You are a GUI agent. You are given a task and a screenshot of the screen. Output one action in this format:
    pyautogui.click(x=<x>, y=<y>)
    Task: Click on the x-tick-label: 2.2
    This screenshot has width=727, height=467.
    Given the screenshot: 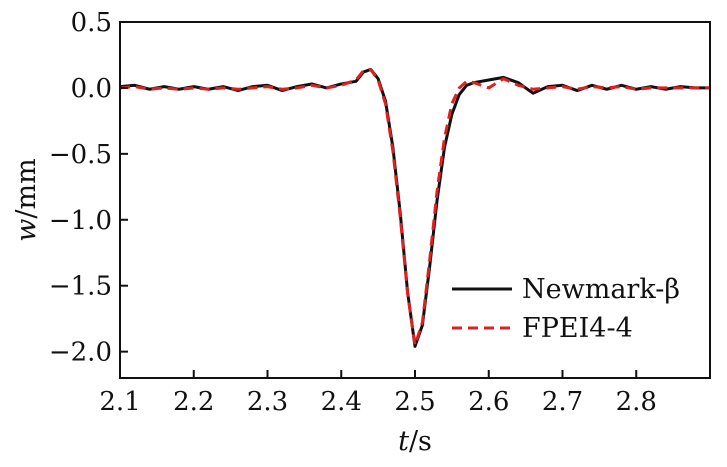 What is the action you would take?
    pyautogui.click(x=193, y=402)
    